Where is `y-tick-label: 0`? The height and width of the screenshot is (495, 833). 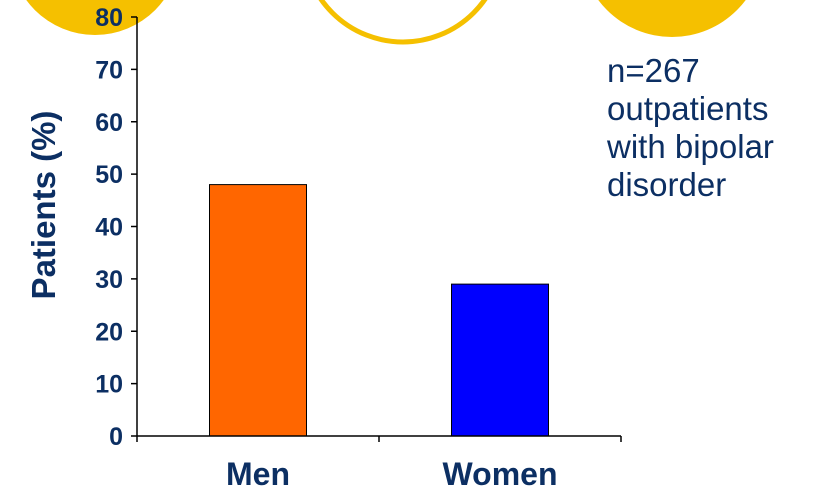 y-tick-label: 0 is located at coordinates (116, 437).